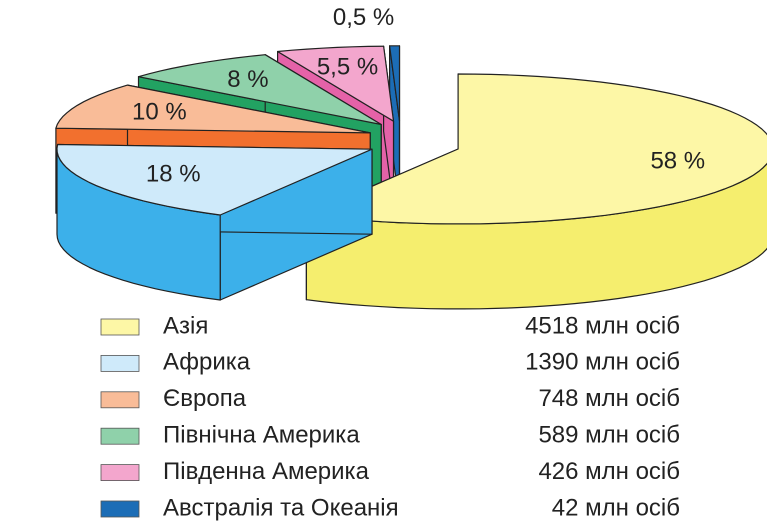 This screenshot has width=767, height=530. Describe the element at coordinates (616, 507) in the screenshot. I see `legend-population: 42 млн осіб` at that location.